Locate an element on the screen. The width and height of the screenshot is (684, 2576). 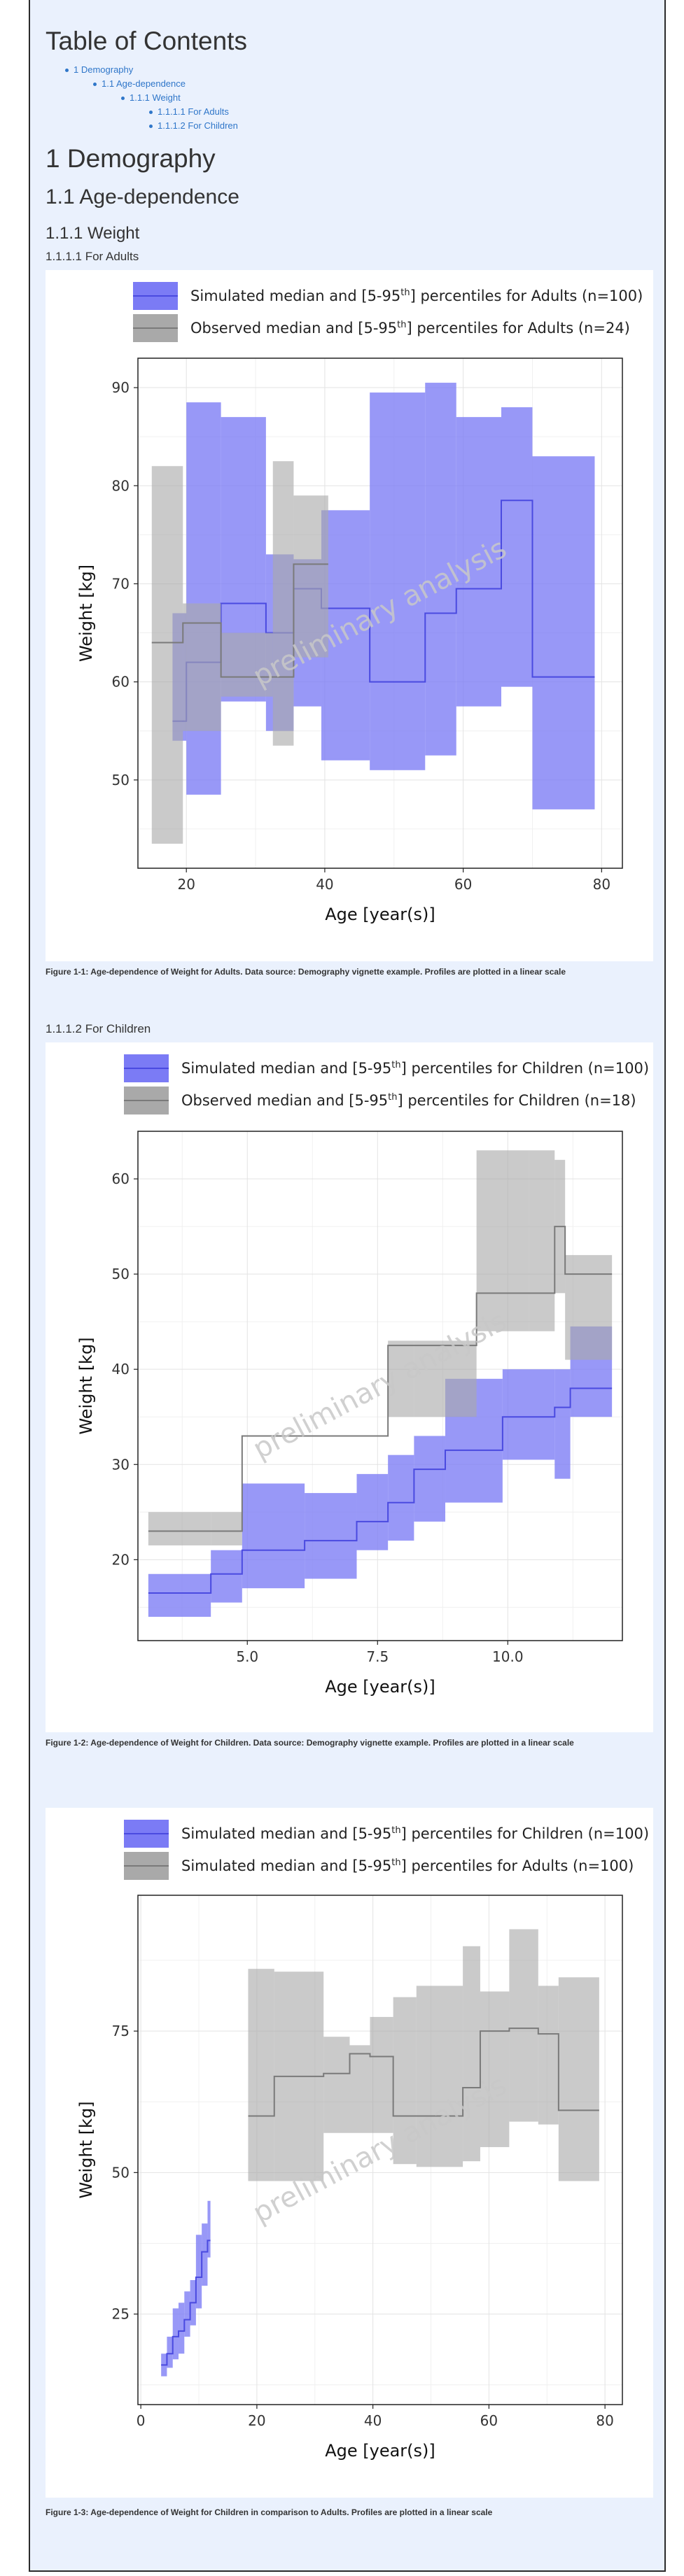
toc-item-demography: 1 Demography is located at coordinates (99, 69).